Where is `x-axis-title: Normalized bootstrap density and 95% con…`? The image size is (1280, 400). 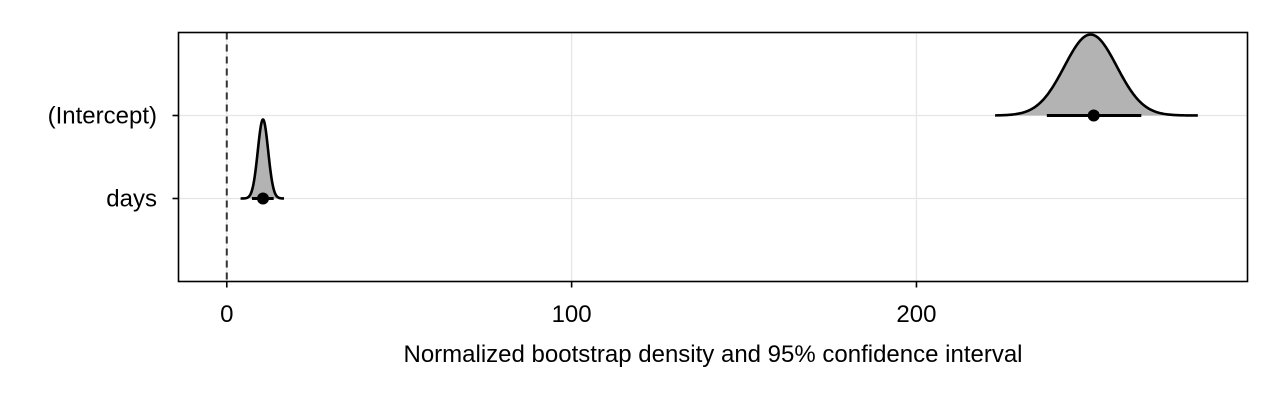 x-axis-title: Normalized bootstrap density and 95% con… is located at coordinates (712, 354).